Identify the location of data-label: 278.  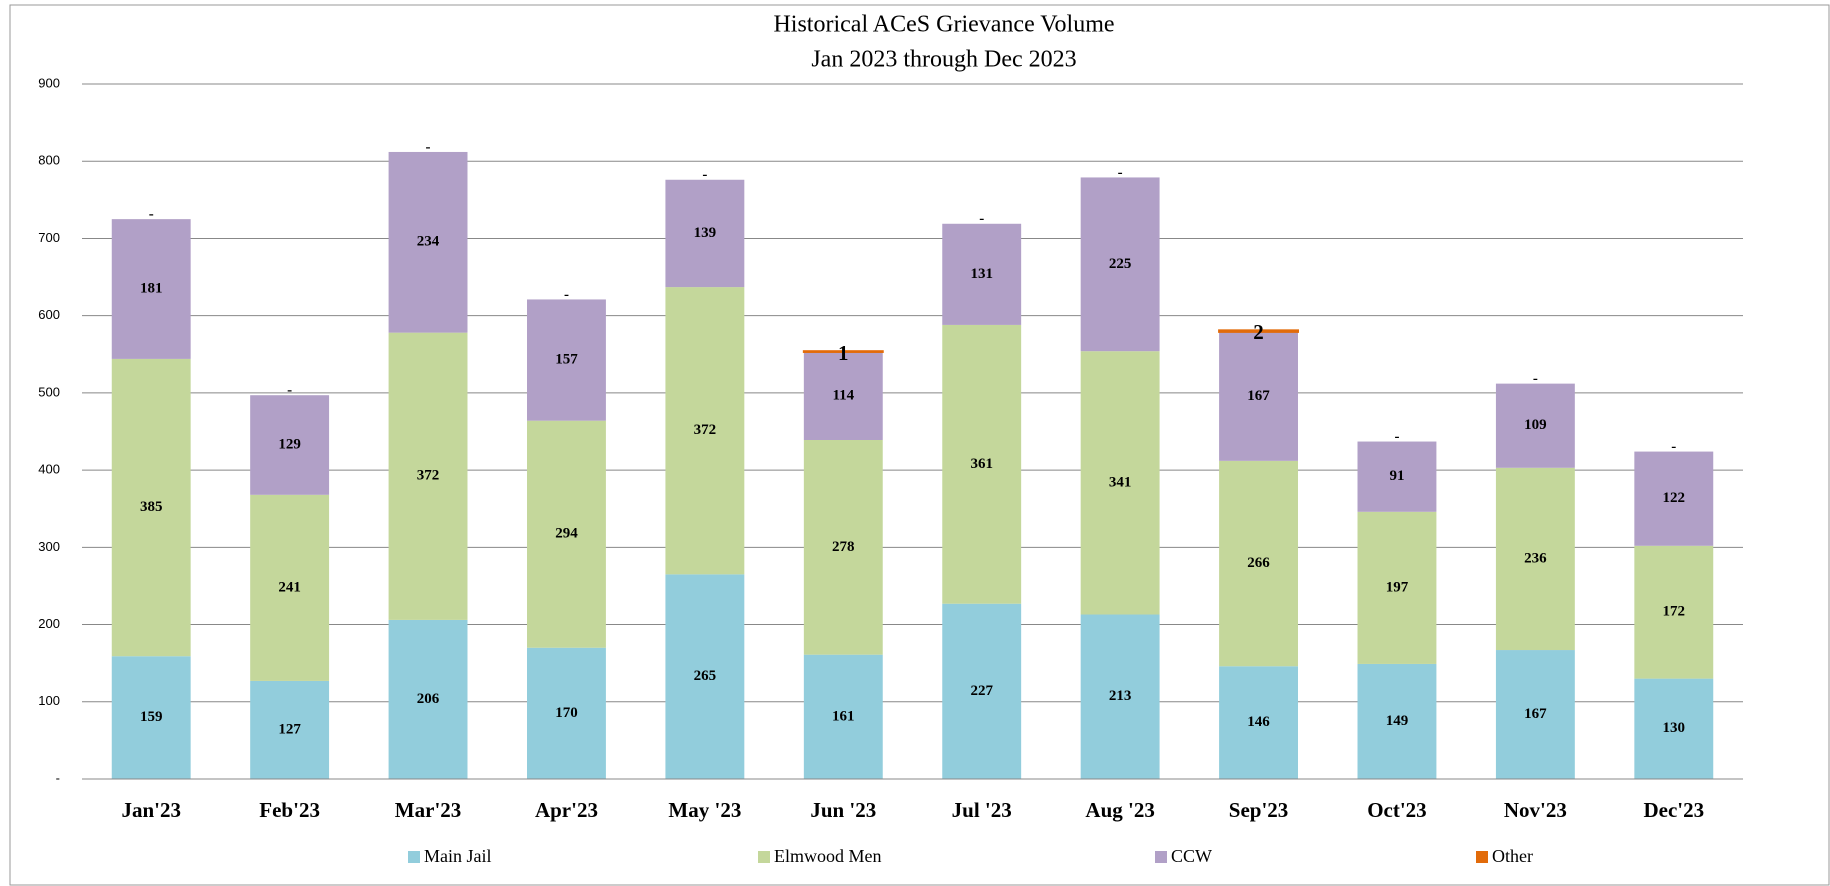
(843, 547).